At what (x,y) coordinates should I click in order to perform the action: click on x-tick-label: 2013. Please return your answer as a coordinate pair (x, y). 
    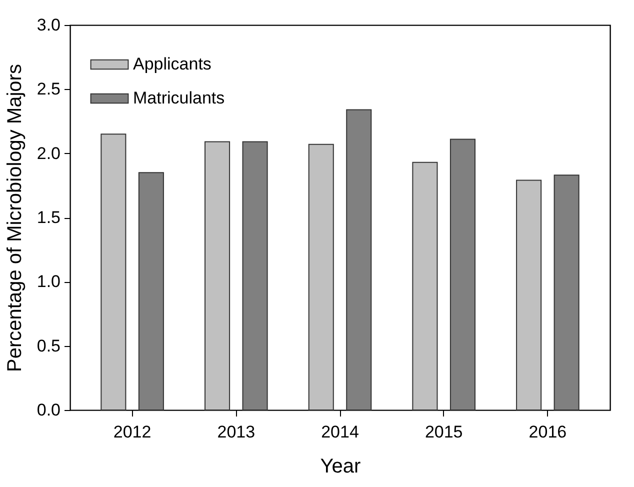
    Looking at the image, I should click on (236, 432).